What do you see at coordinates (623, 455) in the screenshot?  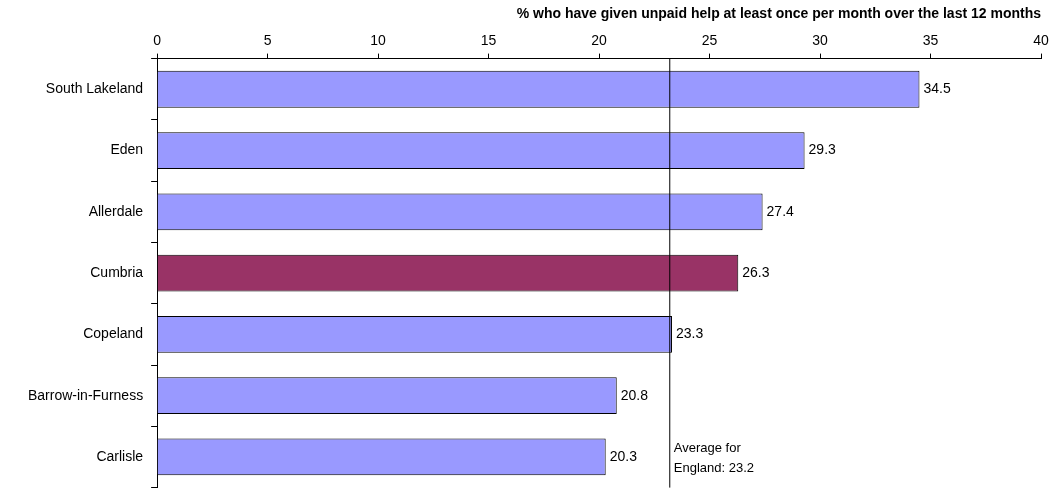 I see `data-label: 20.3` at bounding box center [623, 455].